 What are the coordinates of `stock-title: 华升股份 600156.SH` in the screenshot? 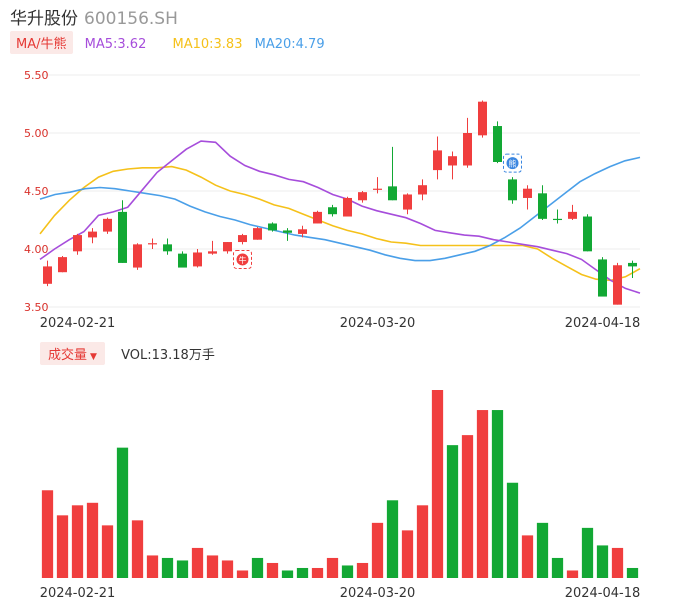 It's located at (94, 16).